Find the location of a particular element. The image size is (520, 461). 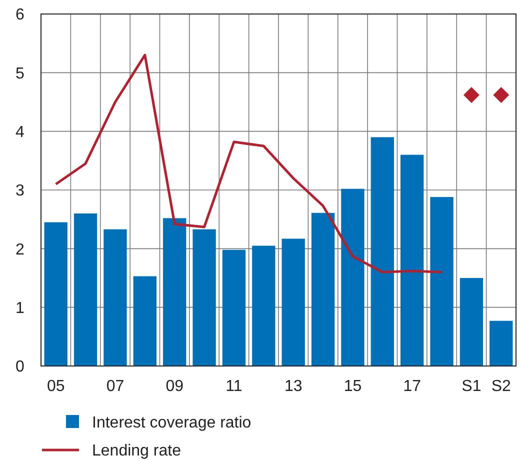

x-tick-label: 07 is located at coordinates (115, 386).